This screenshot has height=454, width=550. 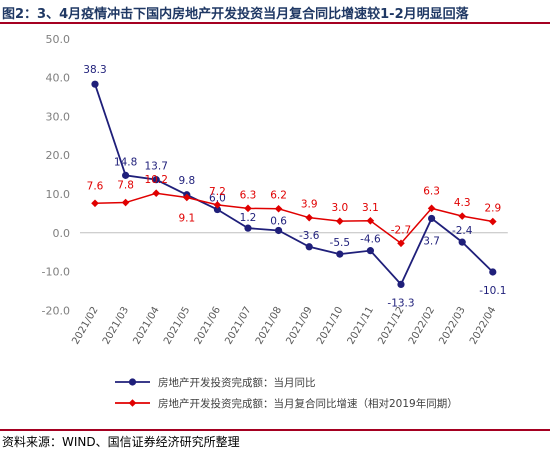 What do you see at coordinates (186, 218) in the screenshot?
I see `data-label: 9.1` at bounding box center [186, 218].